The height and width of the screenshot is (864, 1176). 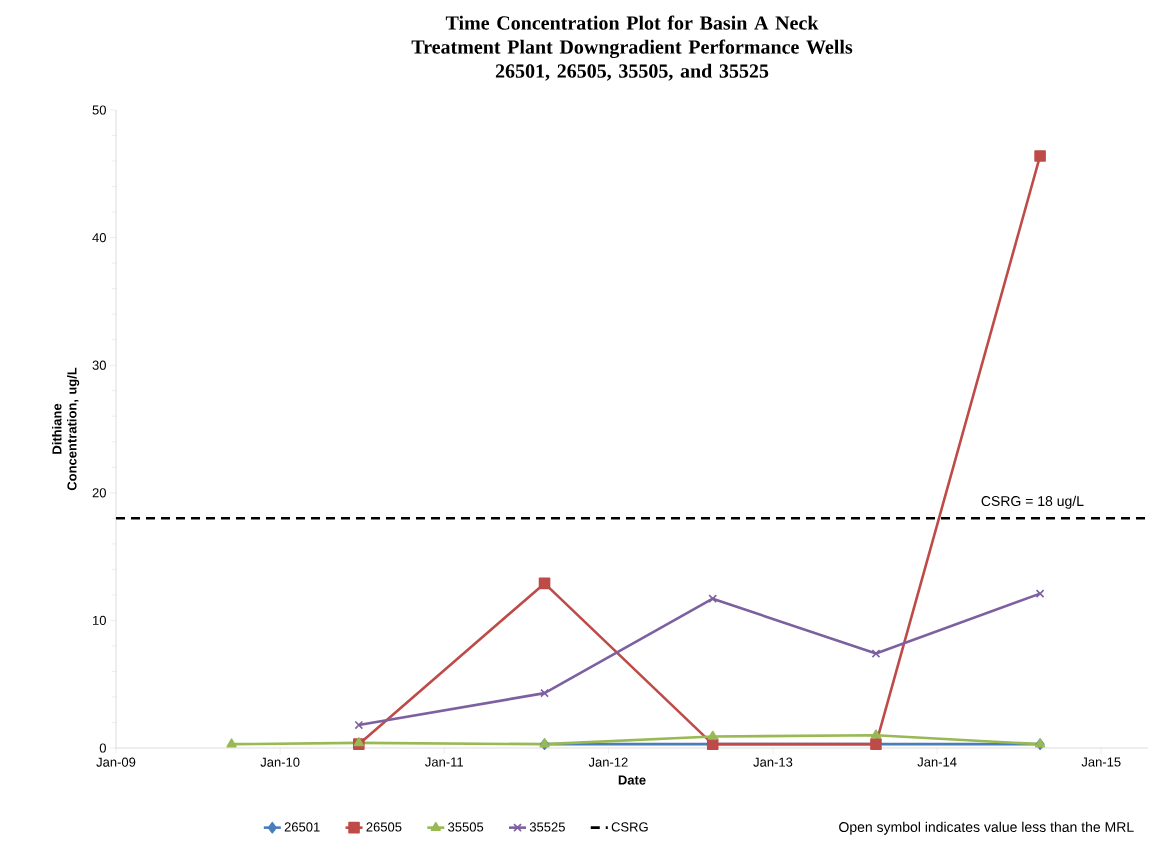 What do you see at coordinates (937, 762) in the screenshot?
I see `x-tick-label: Jan-14` at bounding box center [937, 762].